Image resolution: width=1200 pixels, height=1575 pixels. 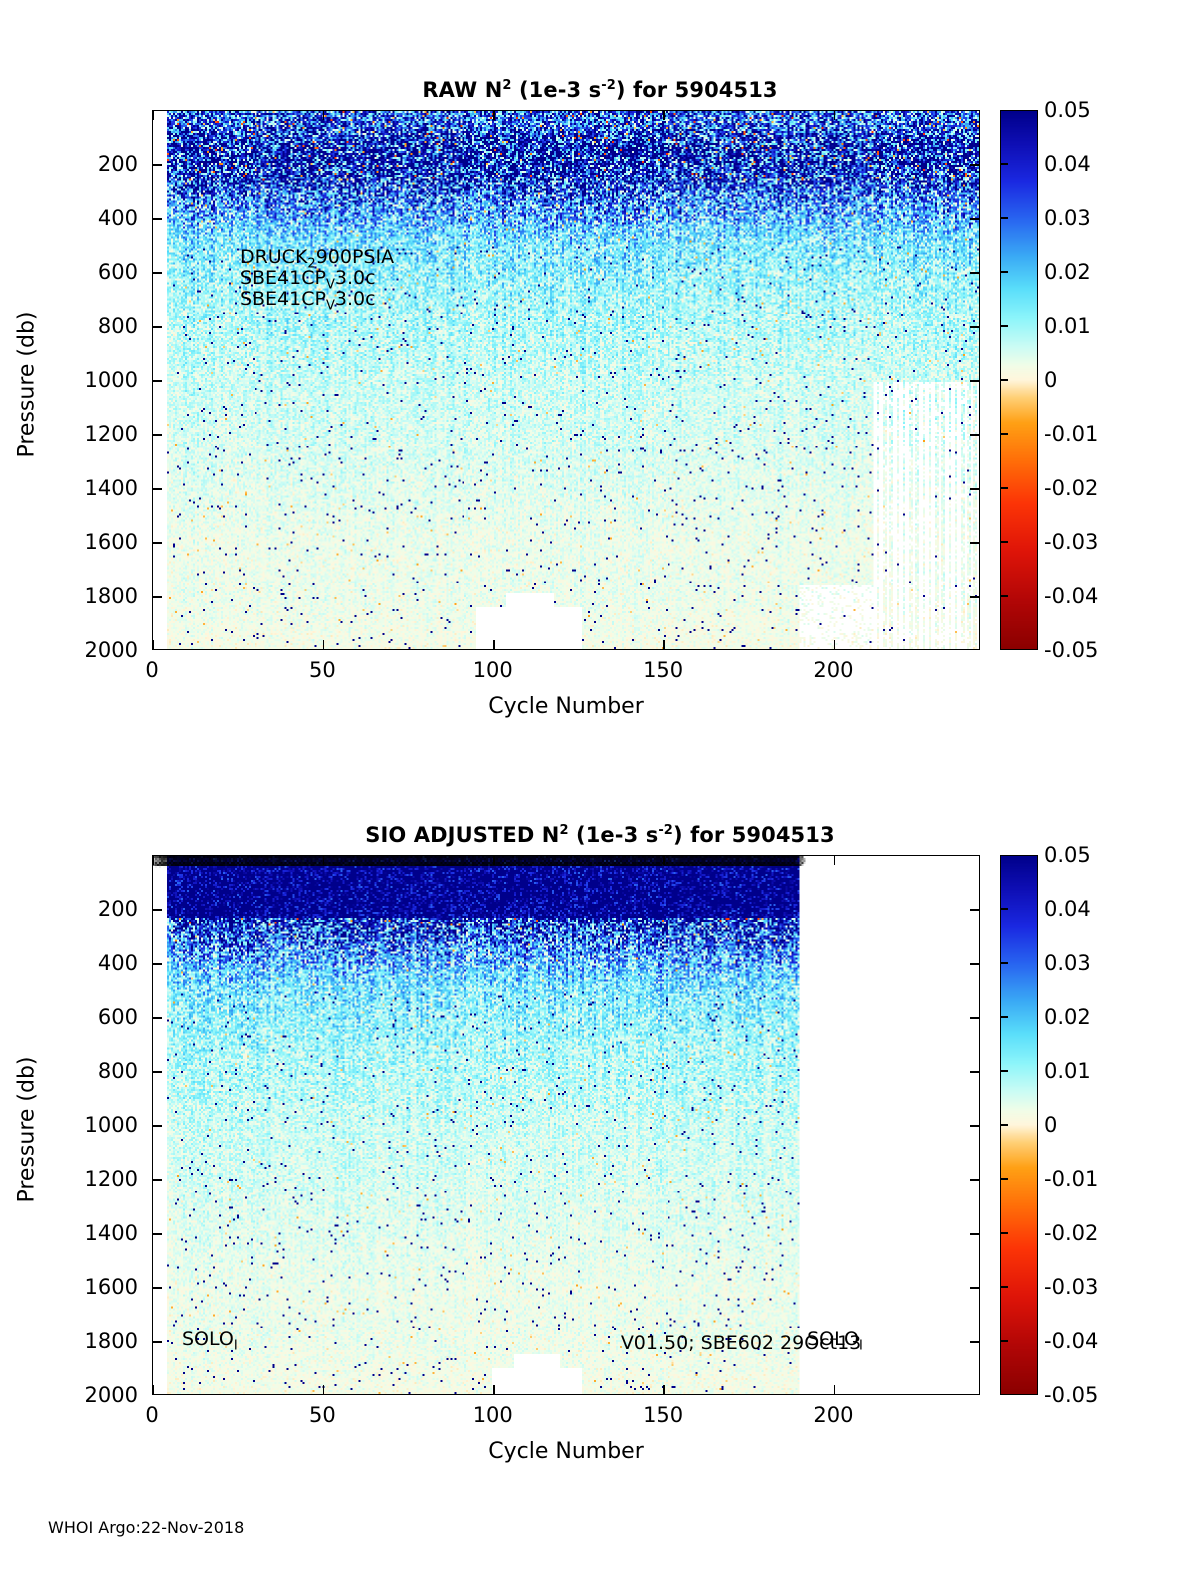 I want to click on panel-raw-colorbar, so click(x=1019, y=380).